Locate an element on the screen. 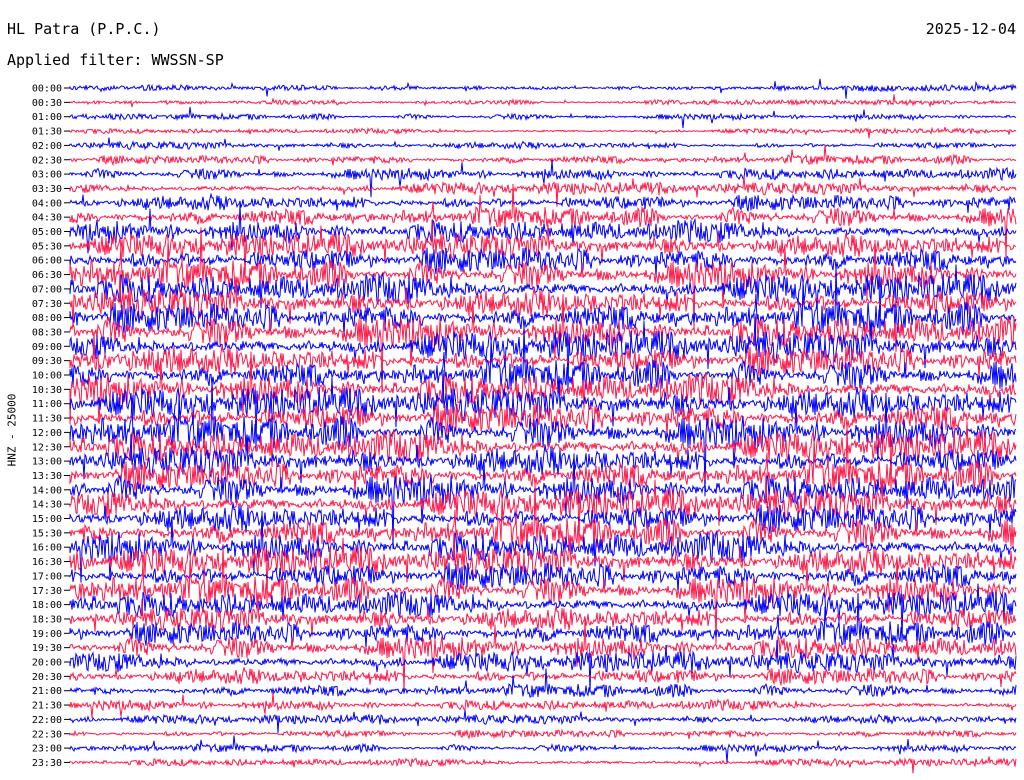 The width and height of the screenshot is (1024, 780). row-time-label: 23:00 is located at coordinates (47, 749).